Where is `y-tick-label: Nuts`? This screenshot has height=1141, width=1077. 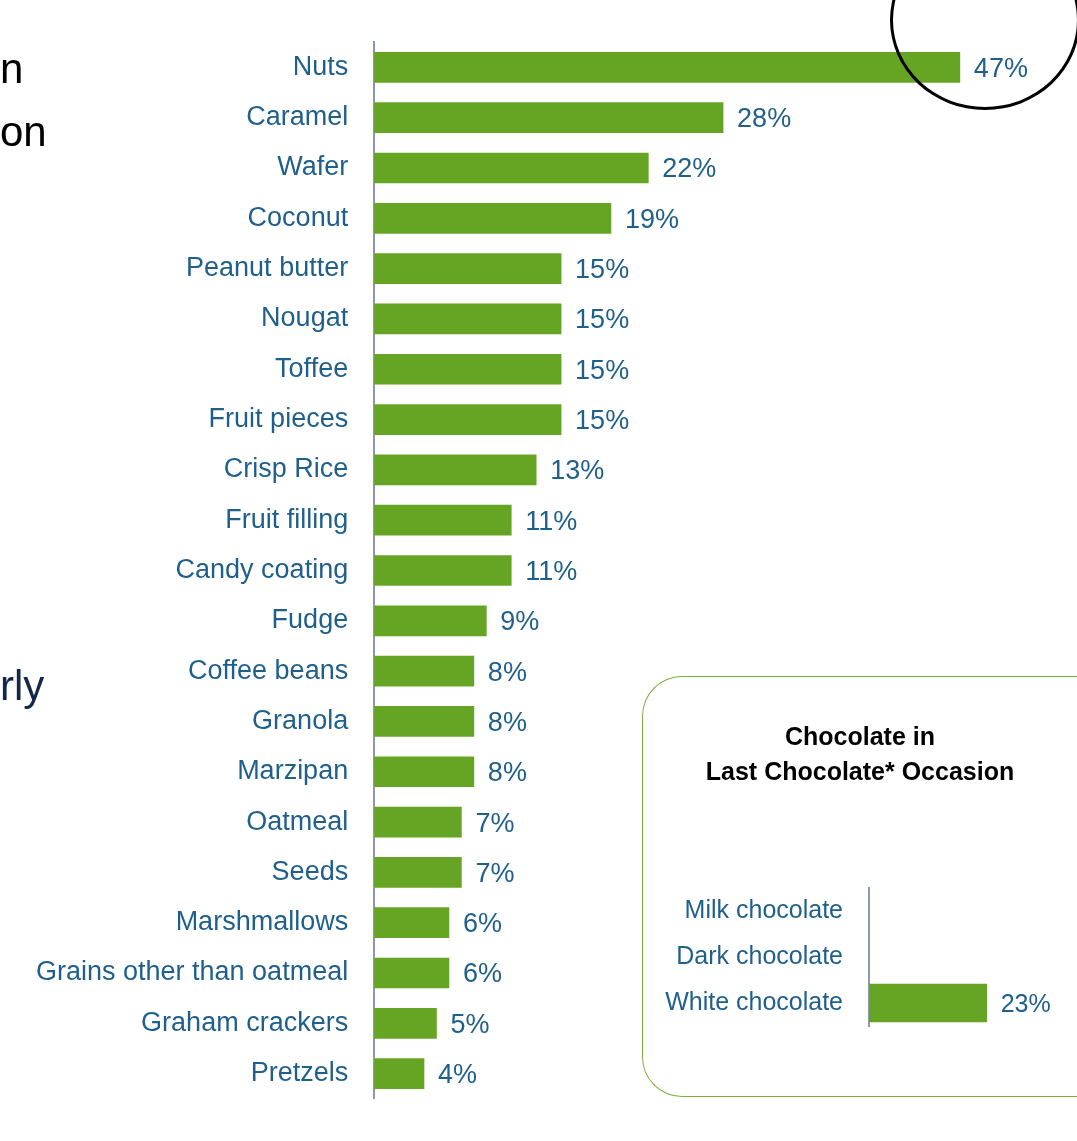
y-tick-label: Nuts is located at coordinates (320, 65).